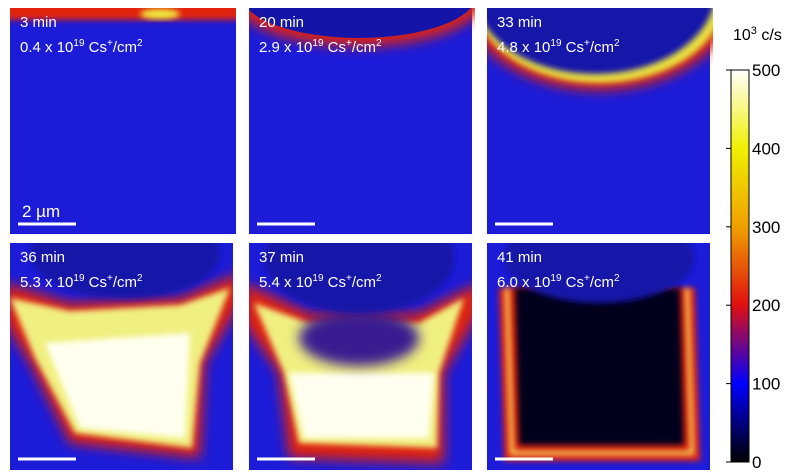 This screenshot has height=472, width=799. I want to click on panel-labels: 41 min 6.0 x 1019 Cs+/cm2, so click(557, 355).